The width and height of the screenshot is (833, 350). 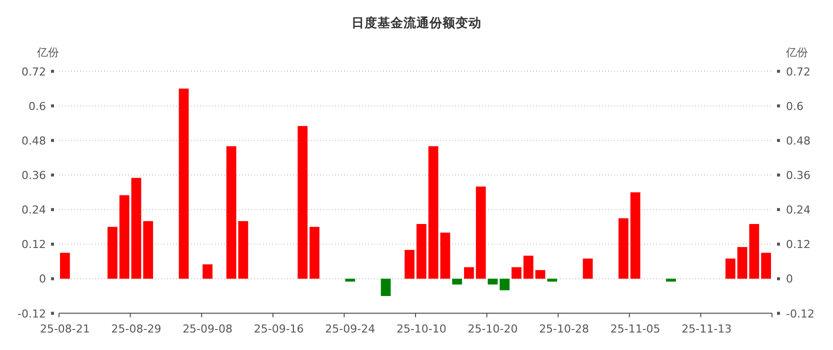 I want to click on chart-title: 日度基金流通份额变动, so click(x=417, y=22).